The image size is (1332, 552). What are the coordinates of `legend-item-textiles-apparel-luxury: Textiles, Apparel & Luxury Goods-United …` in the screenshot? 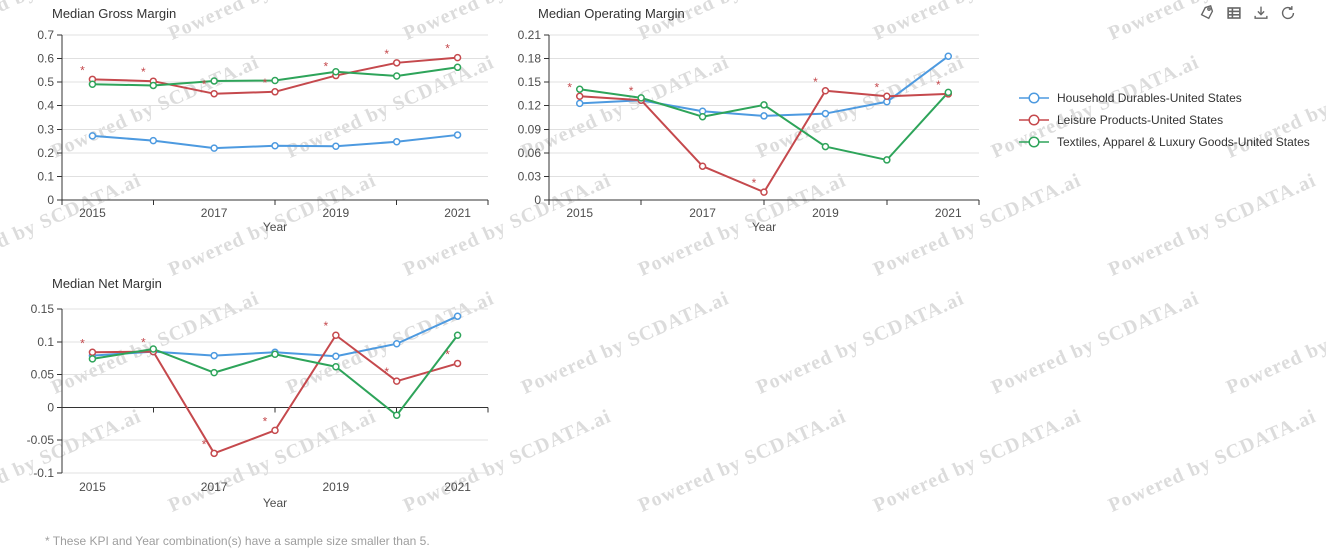 It's located at (1164, 142).